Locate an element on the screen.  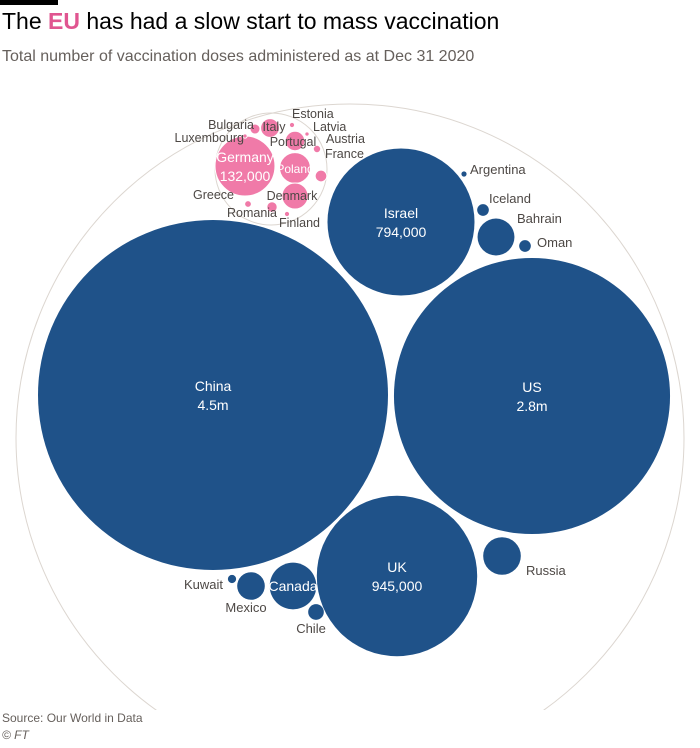
bubble-bahrain is located at coordinates (496, 237).